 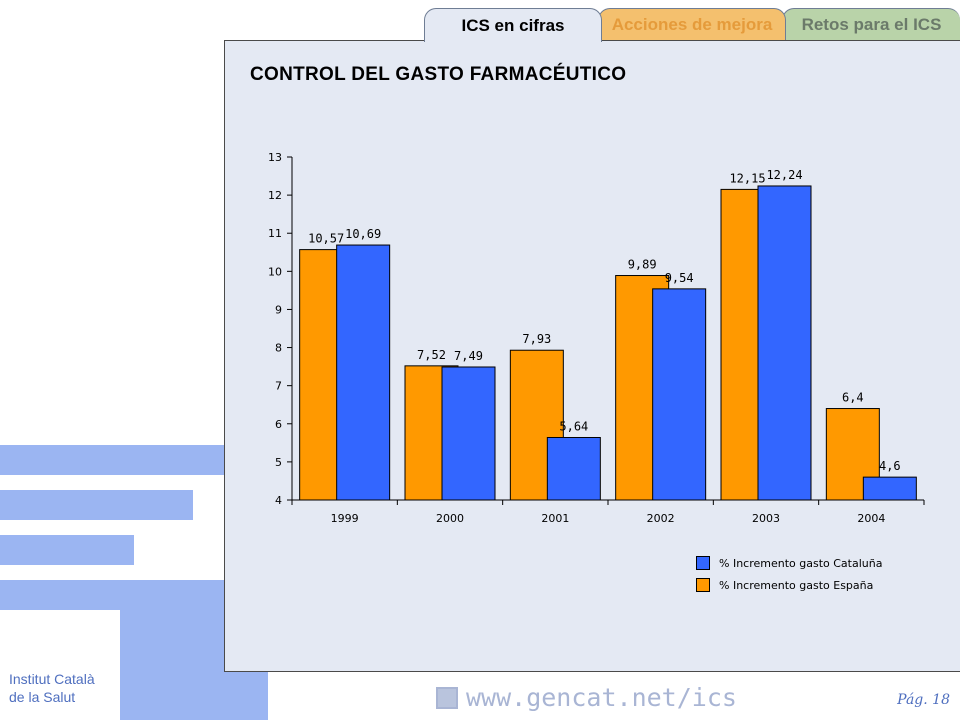 I want to click on page-number: Pág. 18, so click(x=923, y=700).